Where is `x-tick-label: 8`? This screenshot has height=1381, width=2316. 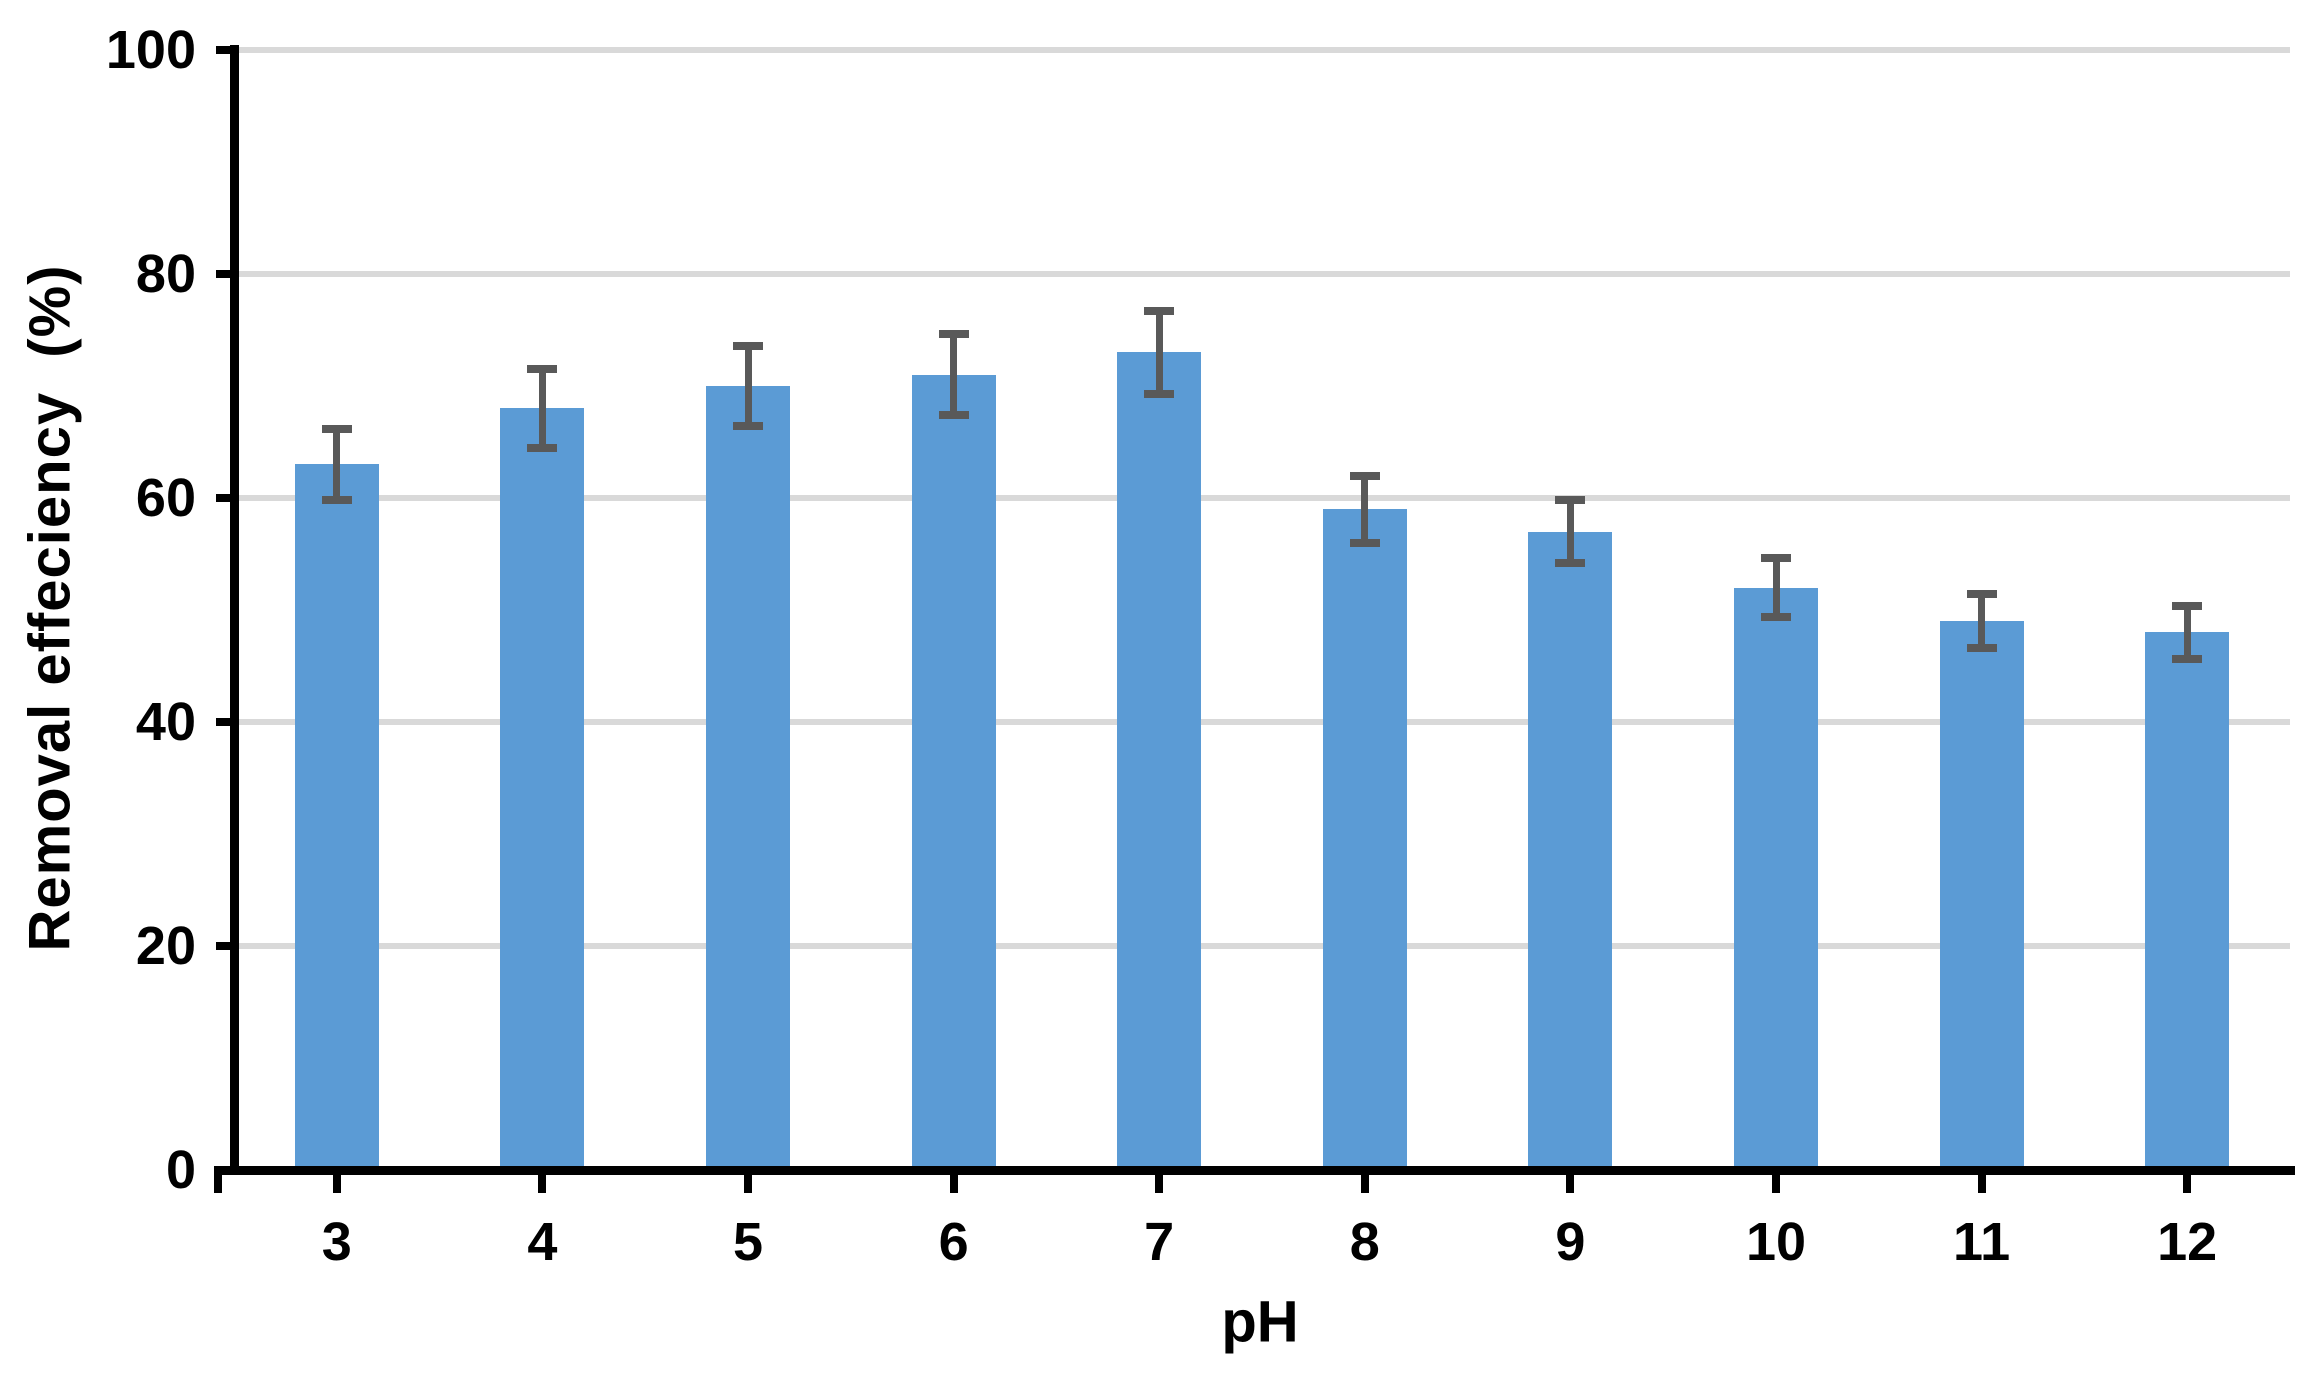 x-tick-label: 8 is located at coordinates (1364, 1242).